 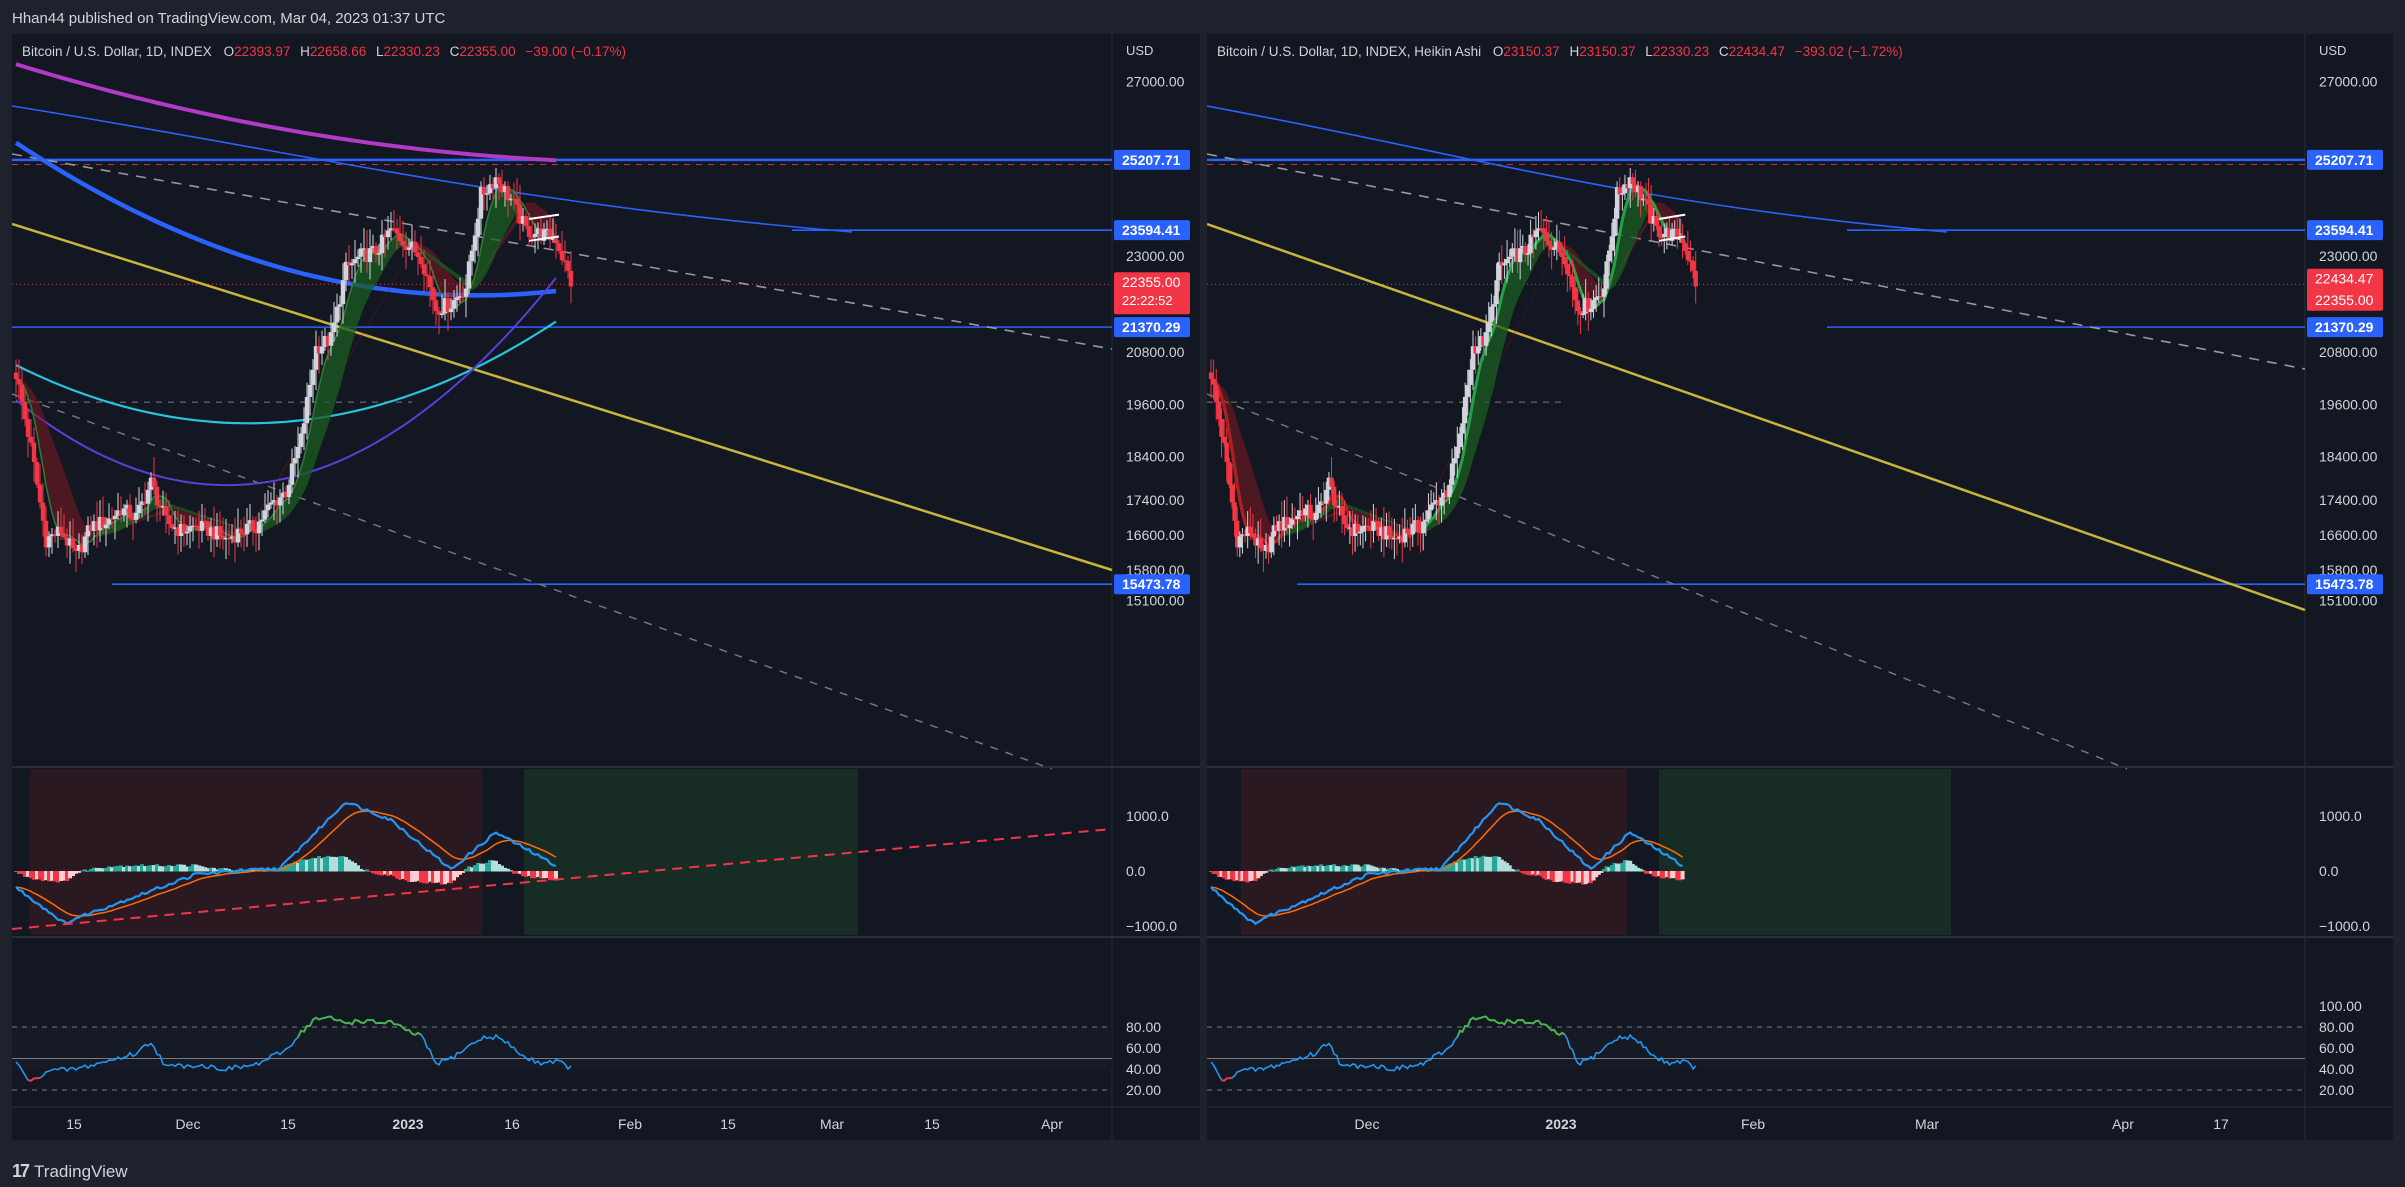 I want to click on time-tick-label: 15, so click(x=728, y=1124).